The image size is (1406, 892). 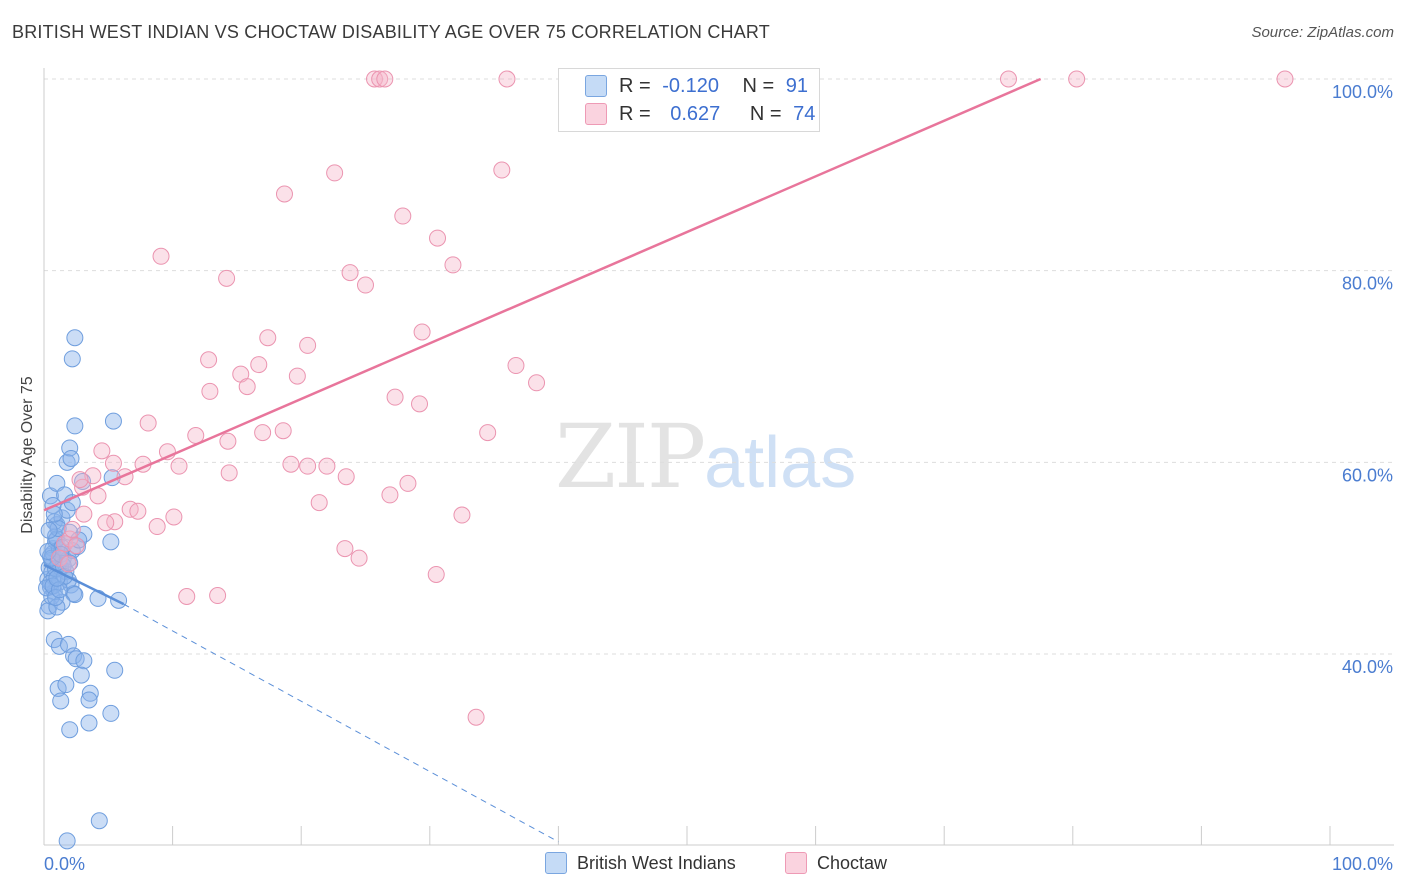 I want to click on legend-item-british-west-indians: British West Indians, so click(x=640, y=863).